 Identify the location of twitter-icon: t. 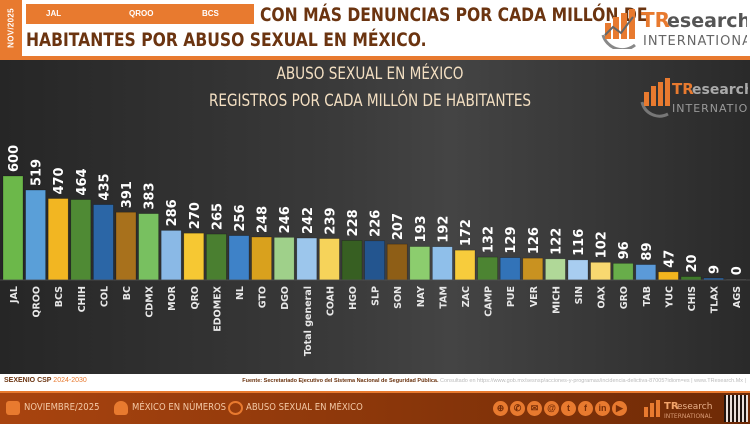
(568, 408).